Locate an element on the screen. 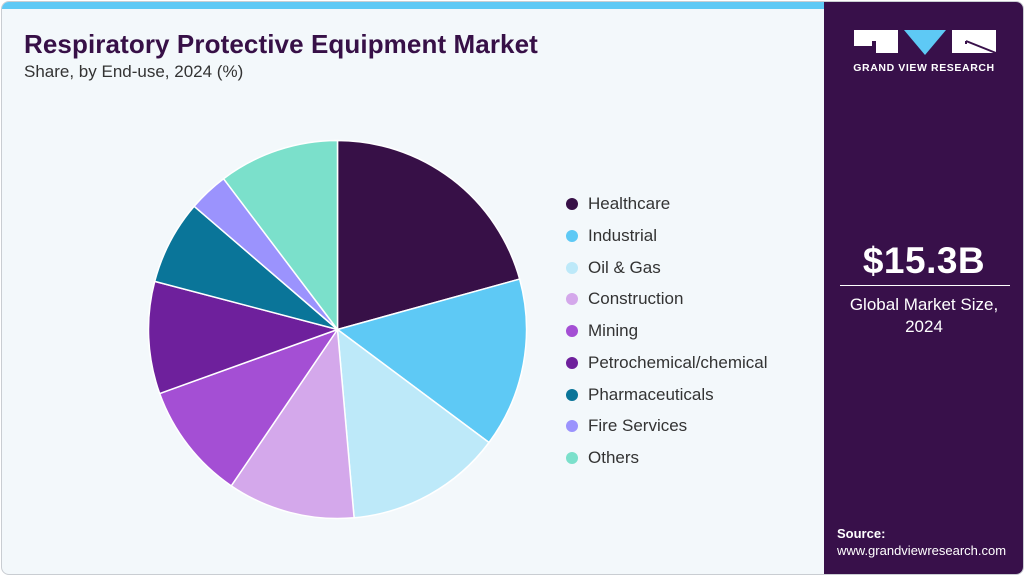  legend-label: Industrial is located at coordinates (622, 235).